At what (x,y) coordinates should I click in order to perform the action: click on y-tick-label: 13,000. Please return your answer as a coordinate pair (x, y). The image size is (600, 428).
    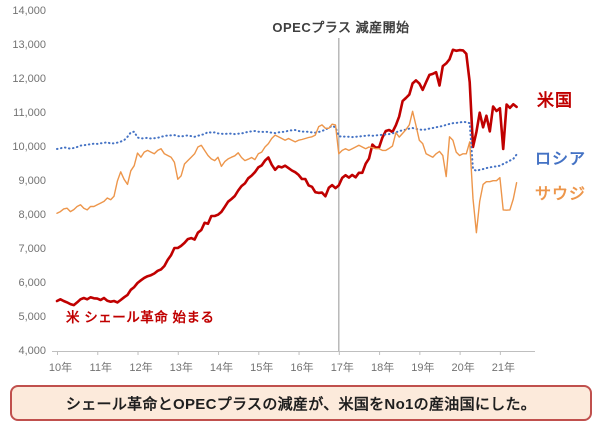
    Looking at the image, I should click on (29, 45).